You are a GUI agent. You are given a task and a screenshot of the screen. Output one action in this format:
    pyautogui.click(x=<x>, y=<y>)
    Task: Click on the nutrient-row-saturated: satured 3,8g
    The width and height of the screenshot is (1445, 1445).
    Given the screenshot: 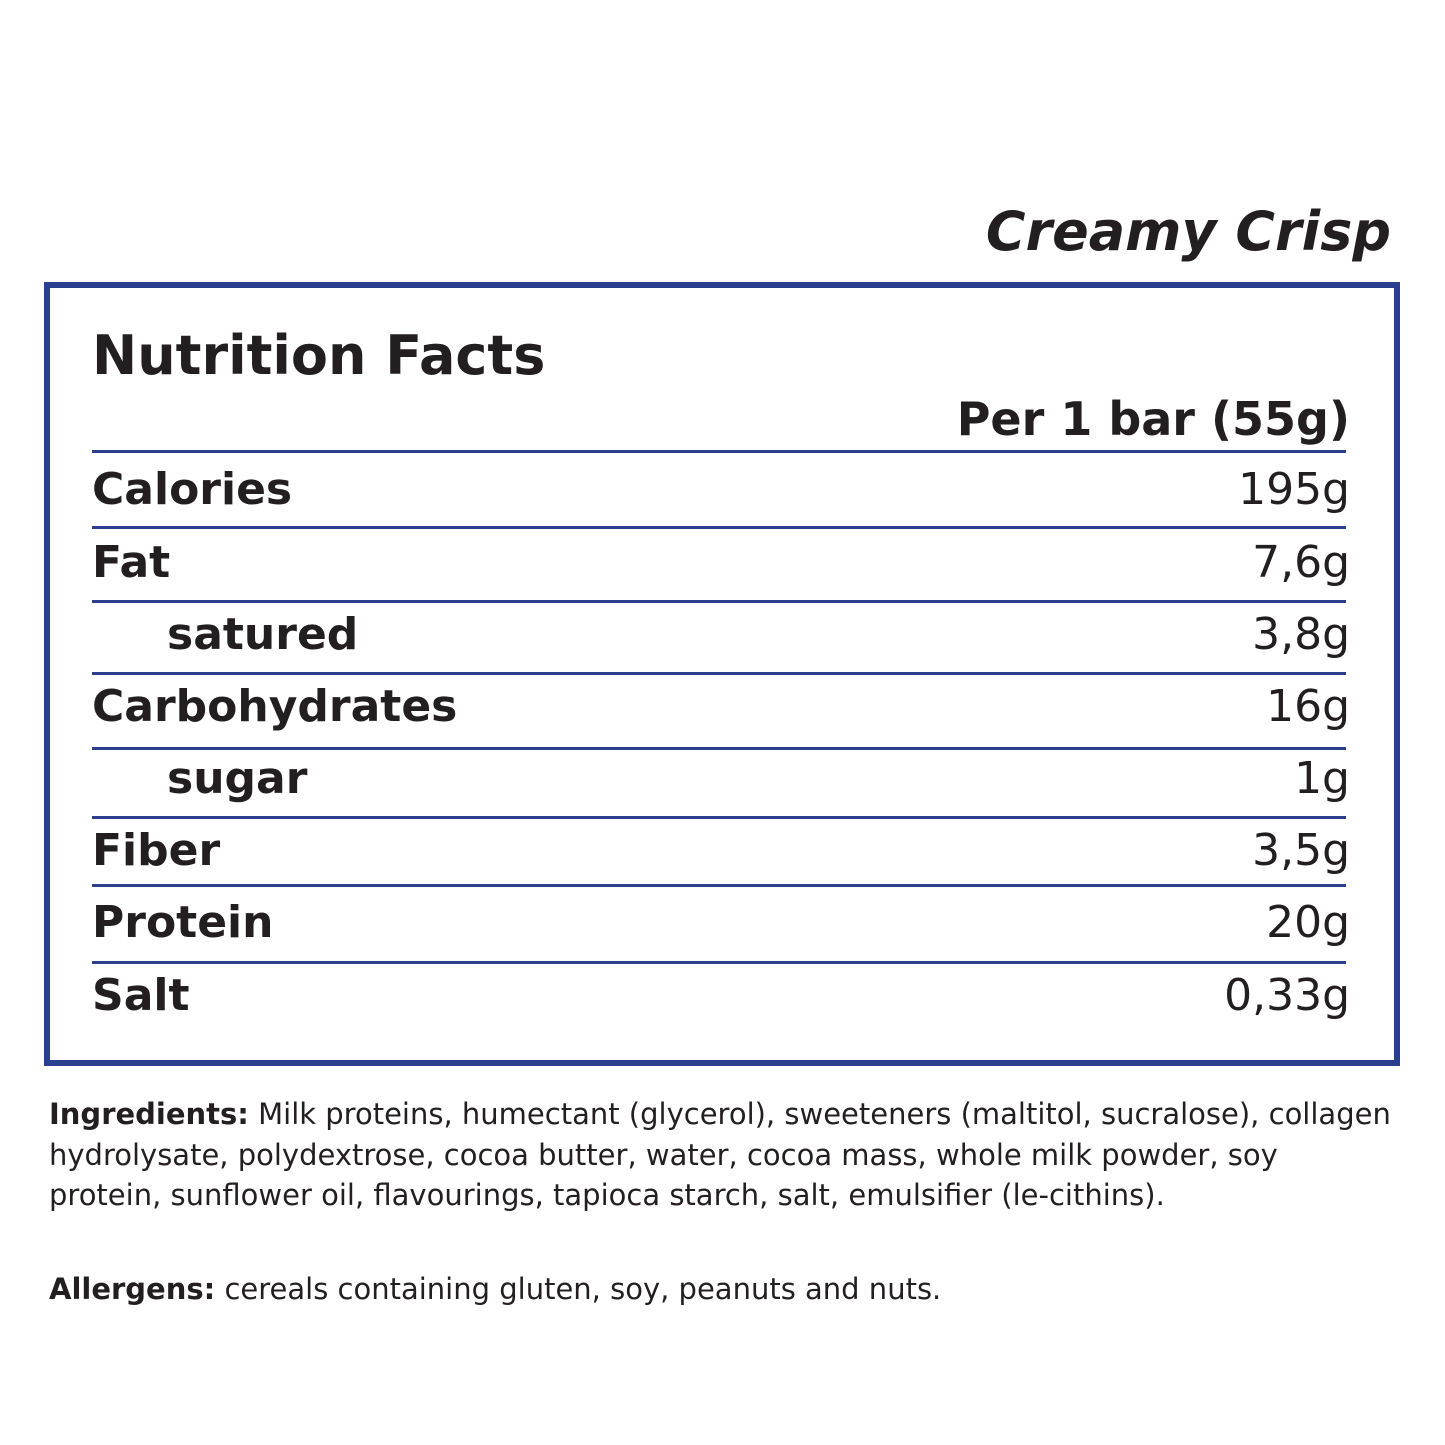 What is the action you would take?
    pyautogui.click(x=721, y=639)
    